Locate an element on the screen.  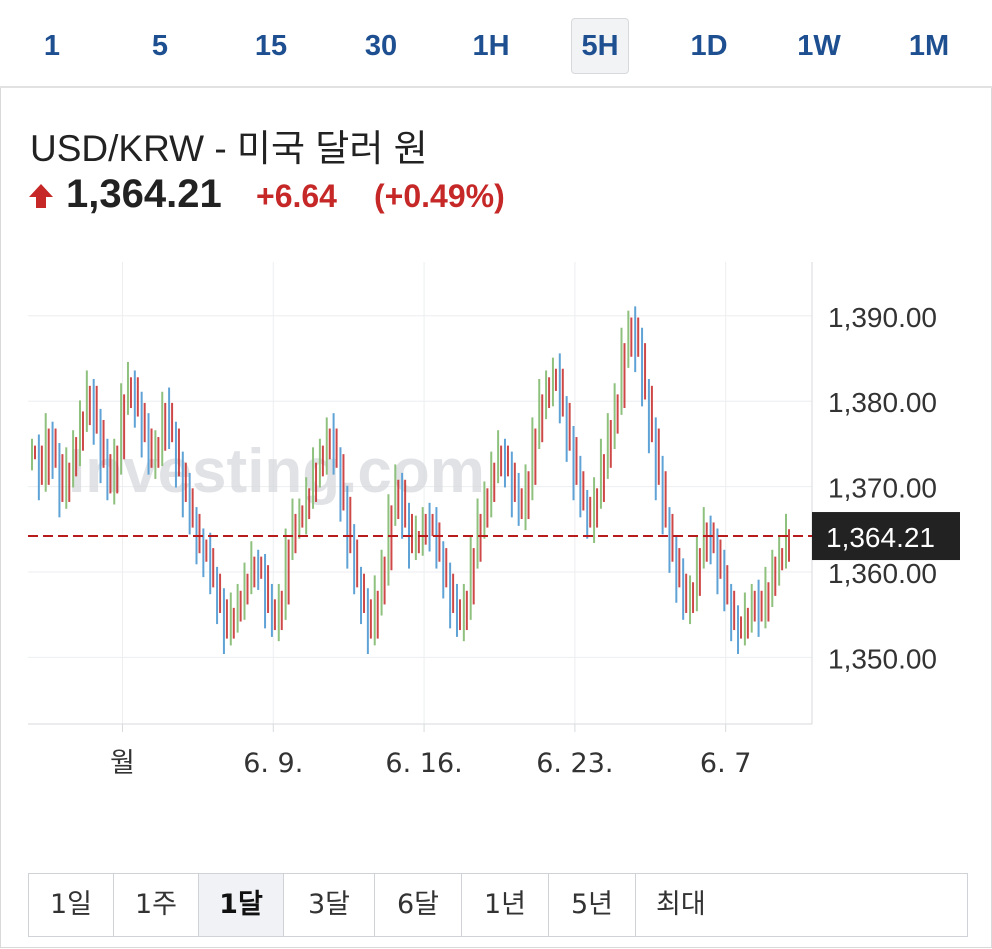
range-1-month: 1달 is located at coordinates (241, 905).